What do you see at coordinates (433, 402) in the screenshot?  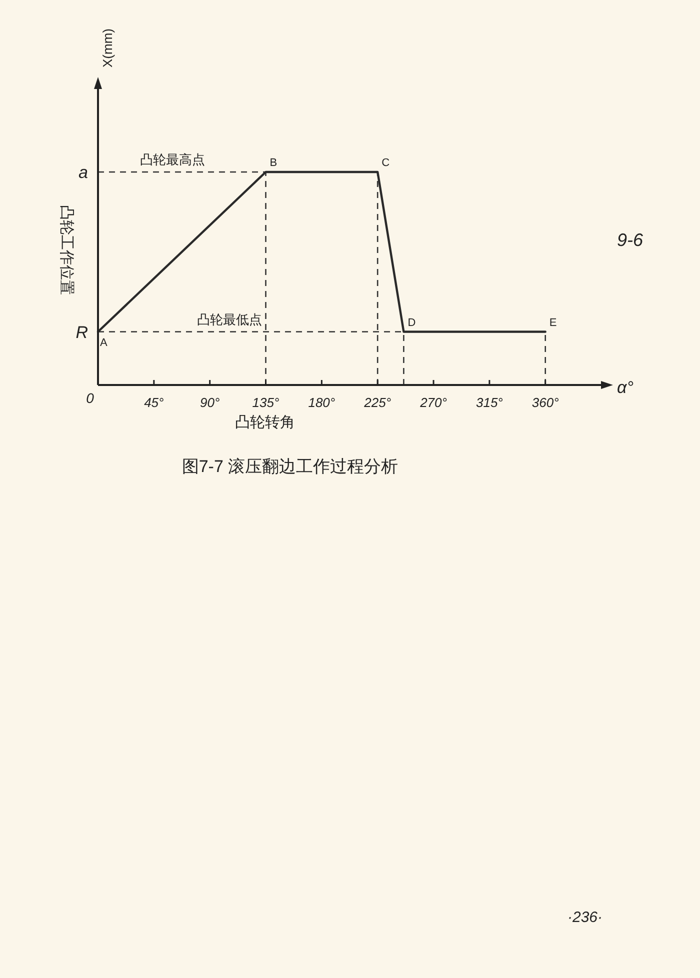 I see `x-tick-label: 270°` at bounding box center [433, 402].